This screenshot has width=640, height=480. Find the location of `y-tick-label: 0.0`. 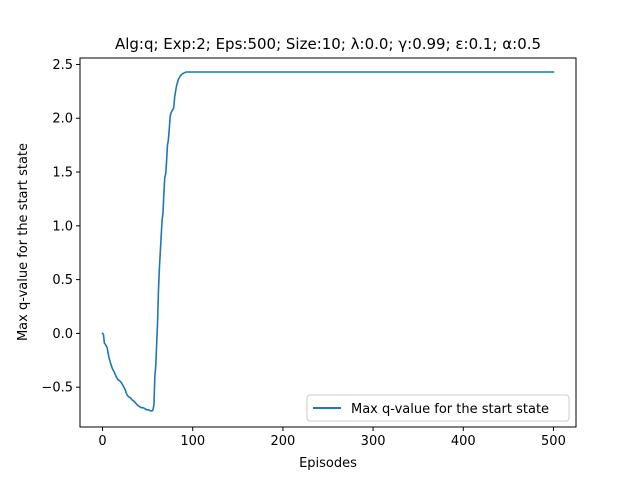

y-tick-label: 0.0 is located at coordinates (62, 334).